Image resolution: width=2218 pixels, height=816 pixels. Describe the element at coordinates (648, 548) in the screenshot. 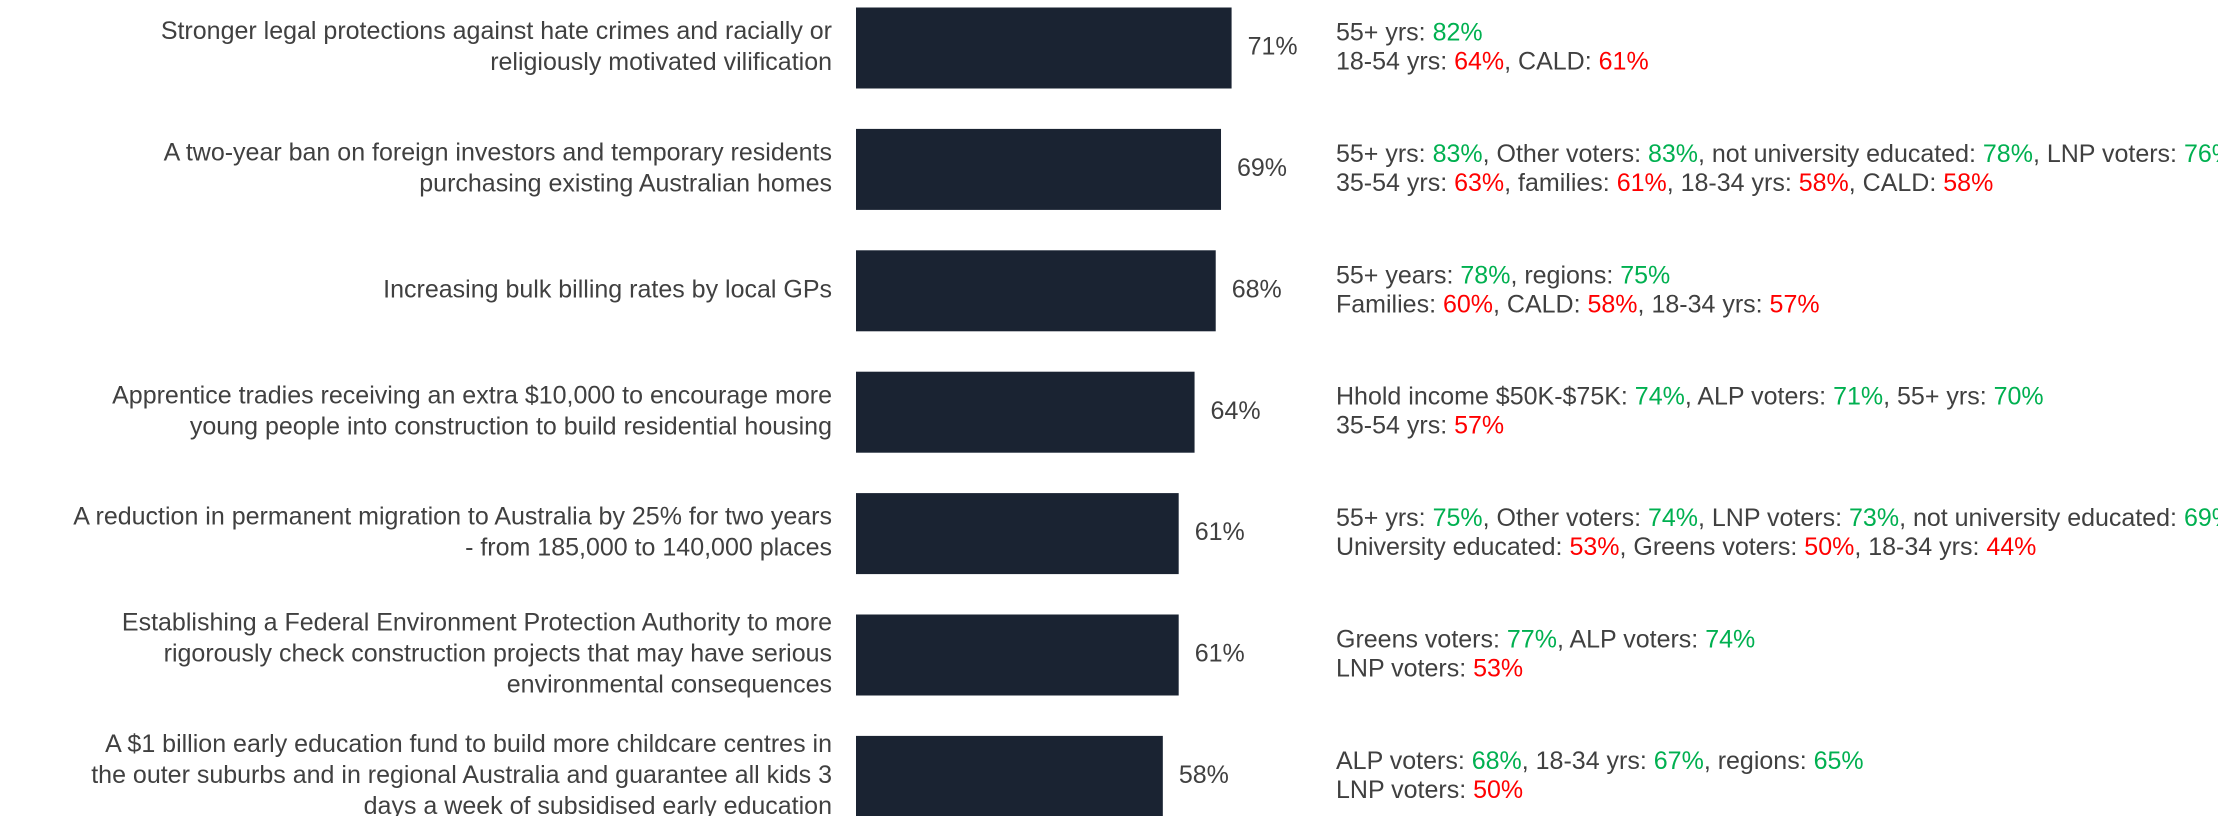

I see `category-label: - from 185,000 to 140,000 places` at that location.